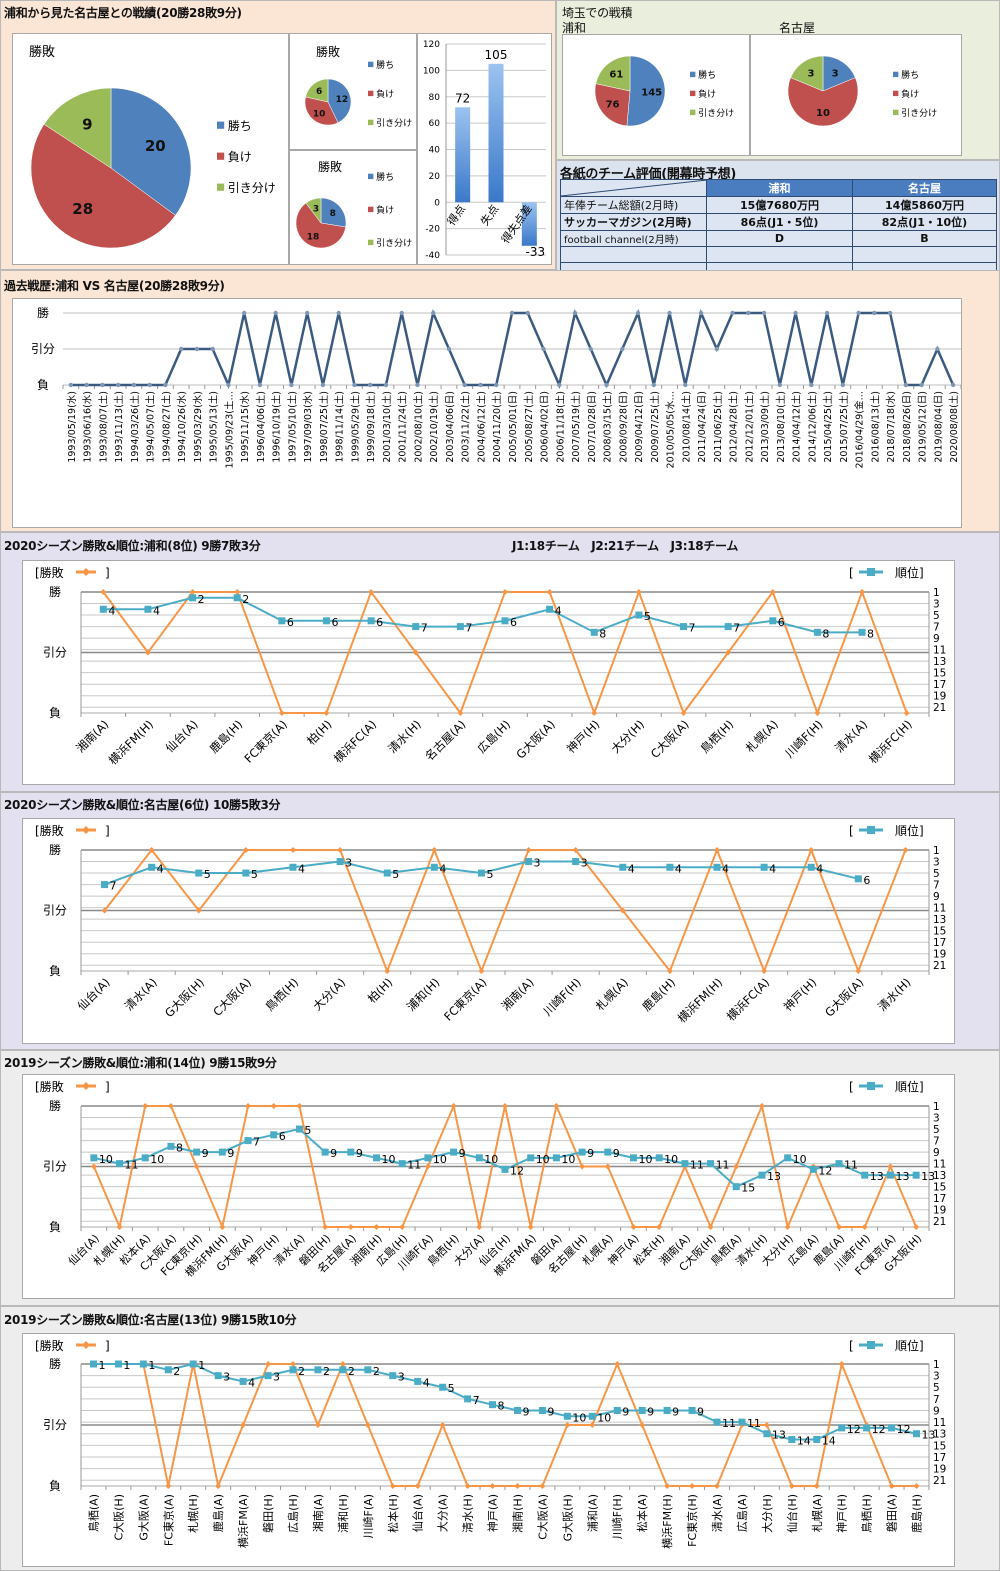  What do you see at coordinates (493, 1513) in the screenshot?
I see `x-tick-label: 神戸(A)` at bounding box center [493, 1513].